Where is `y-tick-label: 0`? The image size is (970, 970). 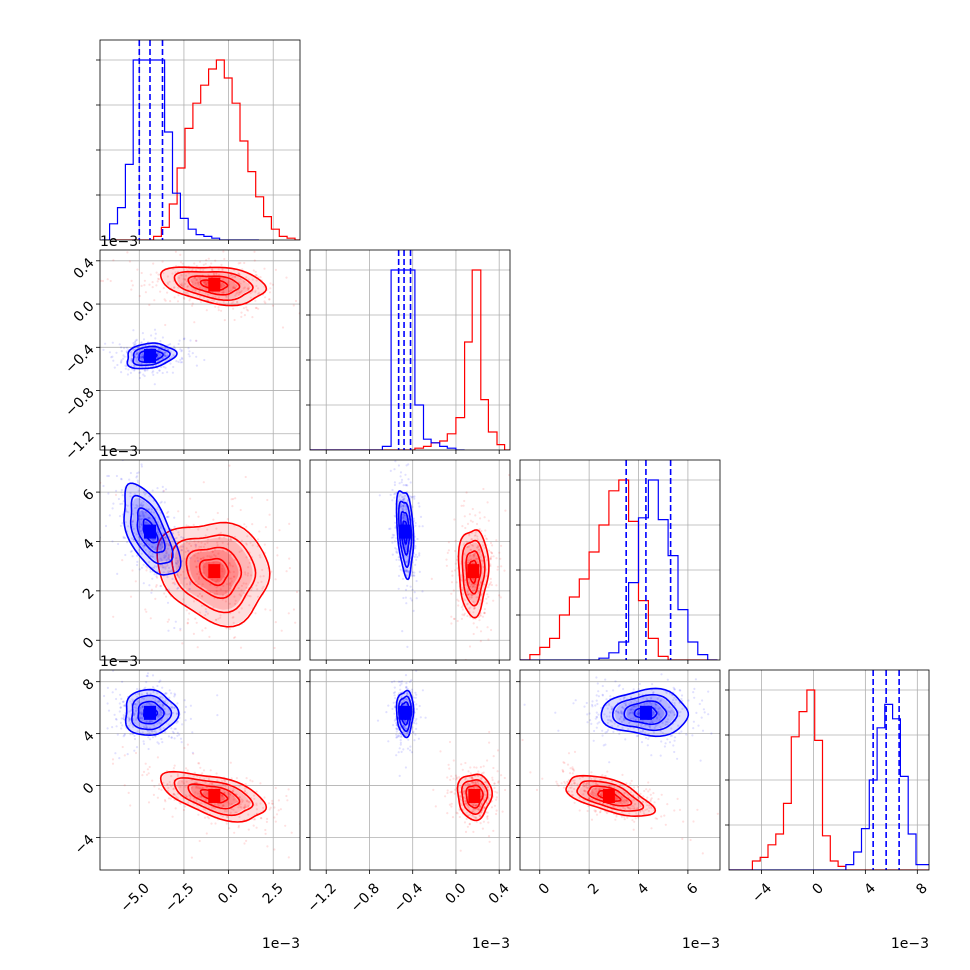 y-tick-label: 0 is located at coordinates (89, 789).